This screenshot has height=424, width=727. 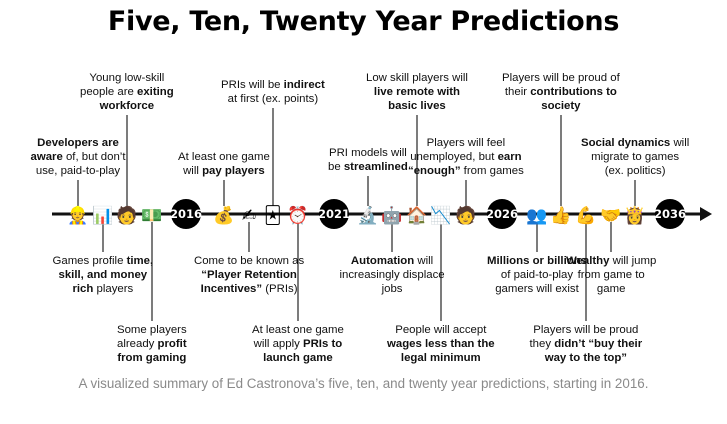 I want to click on annotation-line: live remote with, so click(x=416, y=92).